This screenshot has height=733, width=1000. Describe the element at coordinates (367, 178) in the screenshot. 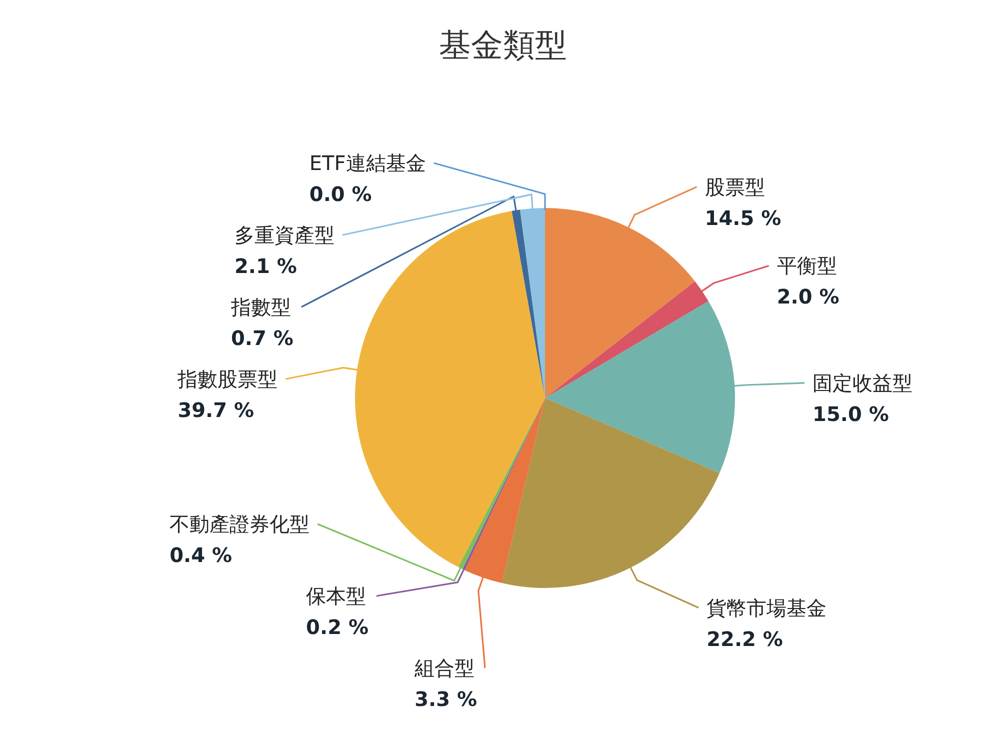

I see `label: ETF連結基金 0.0 %` at that location.